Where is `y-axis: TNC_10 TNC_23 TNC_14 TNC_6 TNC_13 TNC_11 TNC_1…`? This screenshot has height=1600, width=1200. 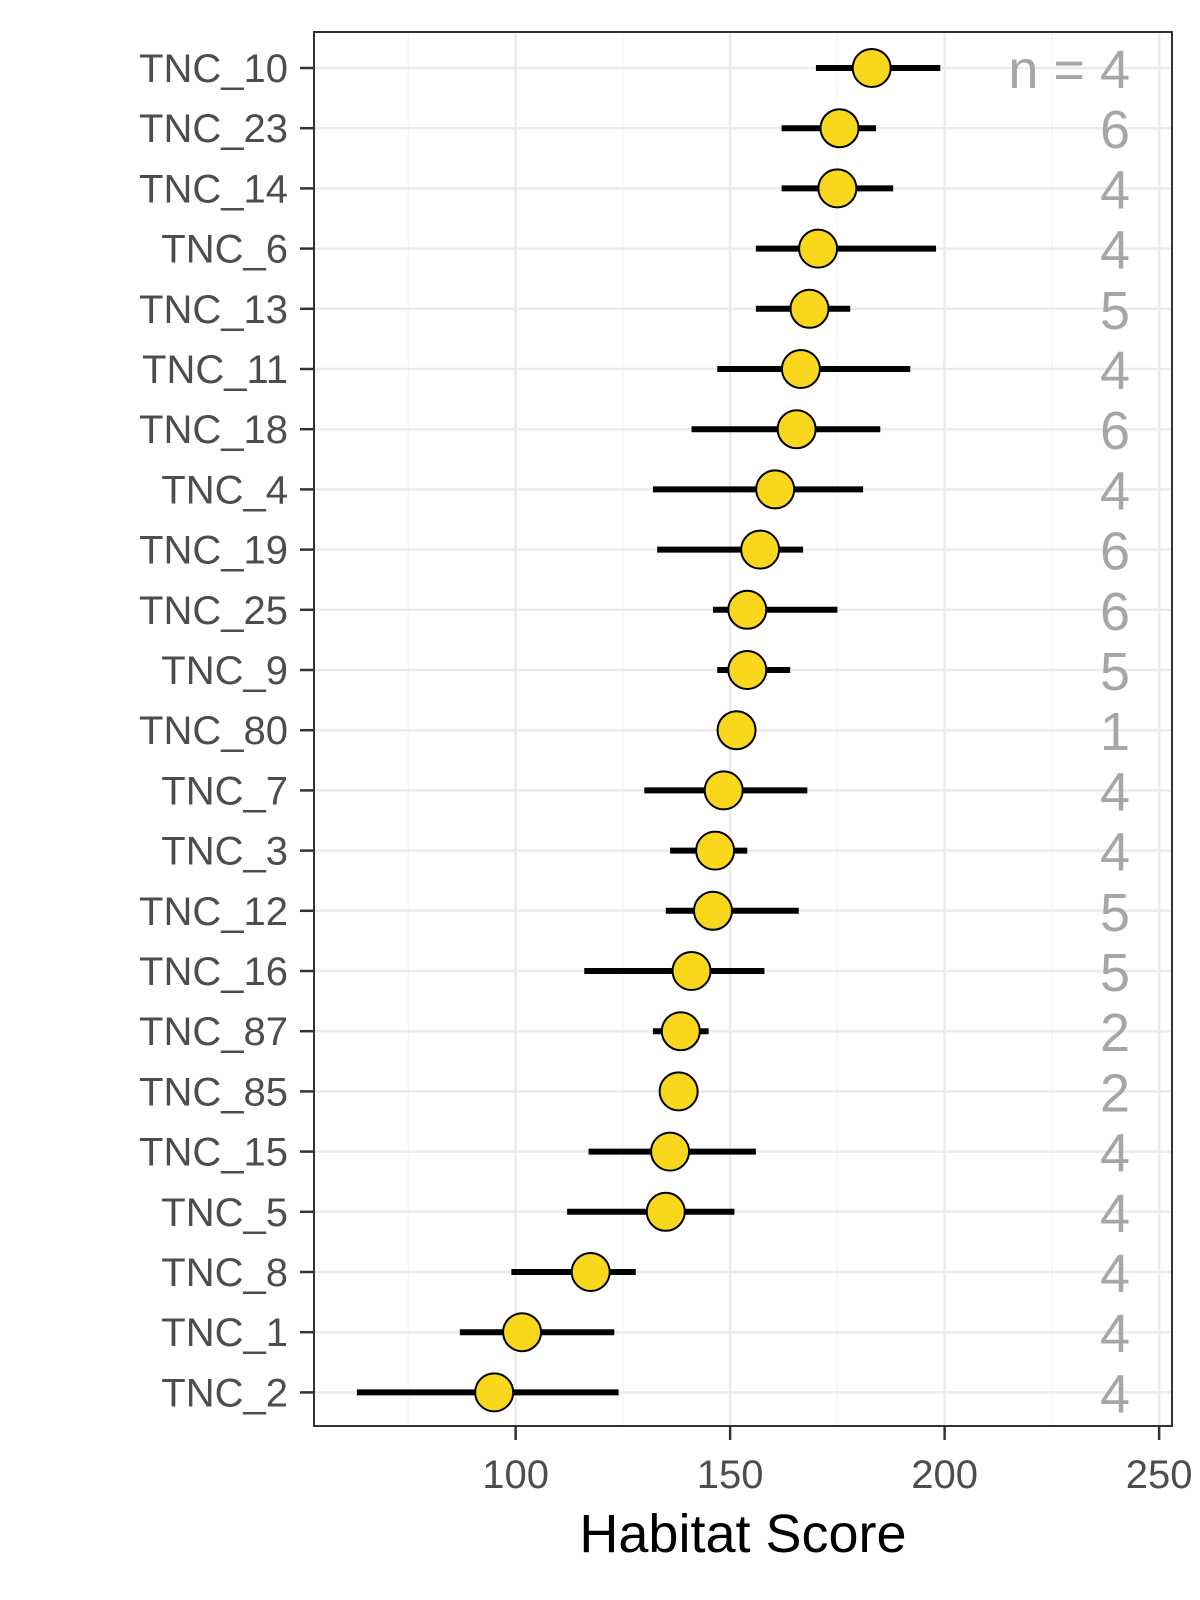 y-axis: TNC_10 TNC_23 TNC_14 TNC_6 TNC_13 TNC_11 TNC_1… is located at coordinates (226, 731).